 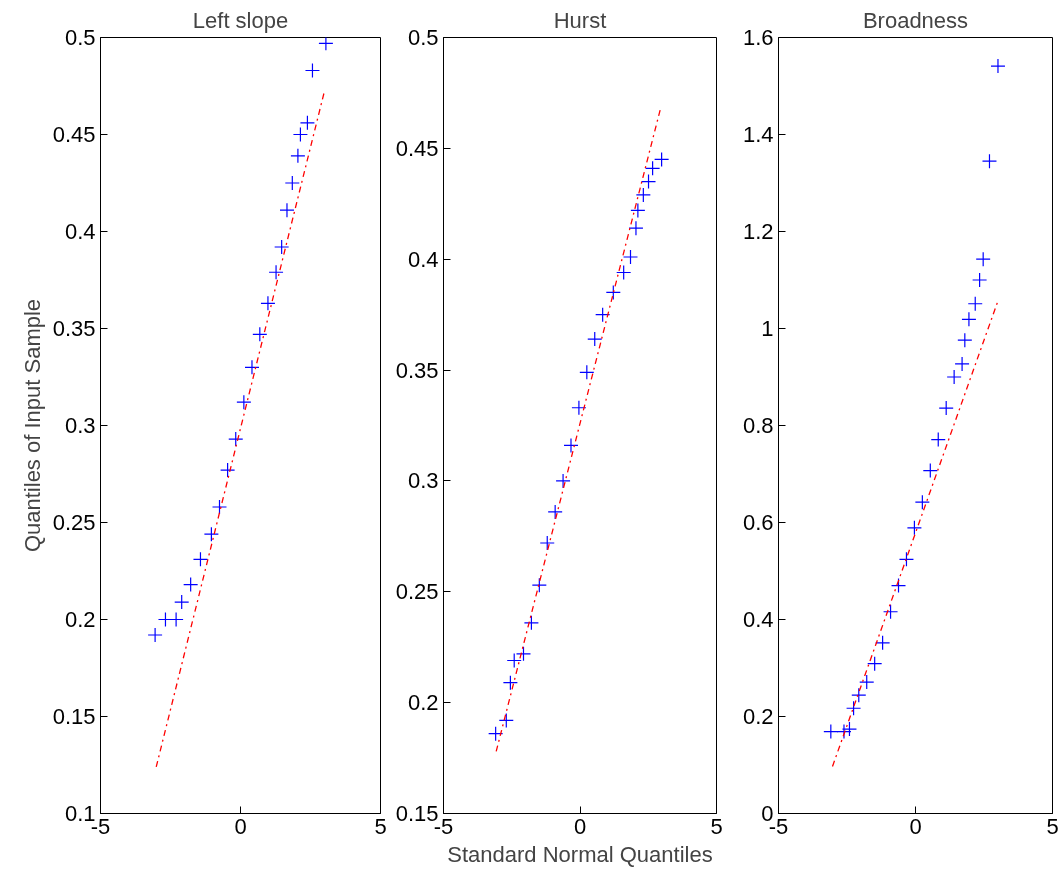 What do you see at coordinates (758, 522) in the screenshot?
I see `y-tick-label: 0.6` at bounding box center [758, 522].